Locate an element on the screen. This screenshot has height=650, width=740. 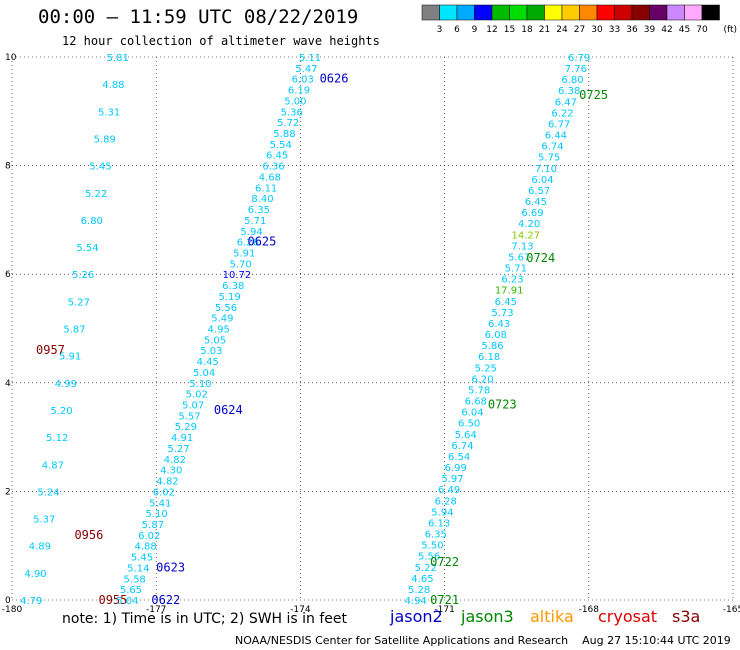
swh-value-label: 5.54 is located at coordinates (87, 248).